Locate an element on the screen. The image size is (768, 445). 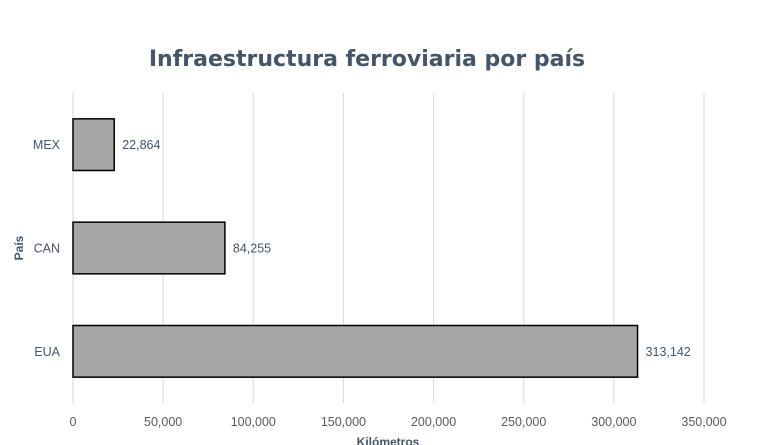
category-label: MEX is located at coordinates (47, 145).